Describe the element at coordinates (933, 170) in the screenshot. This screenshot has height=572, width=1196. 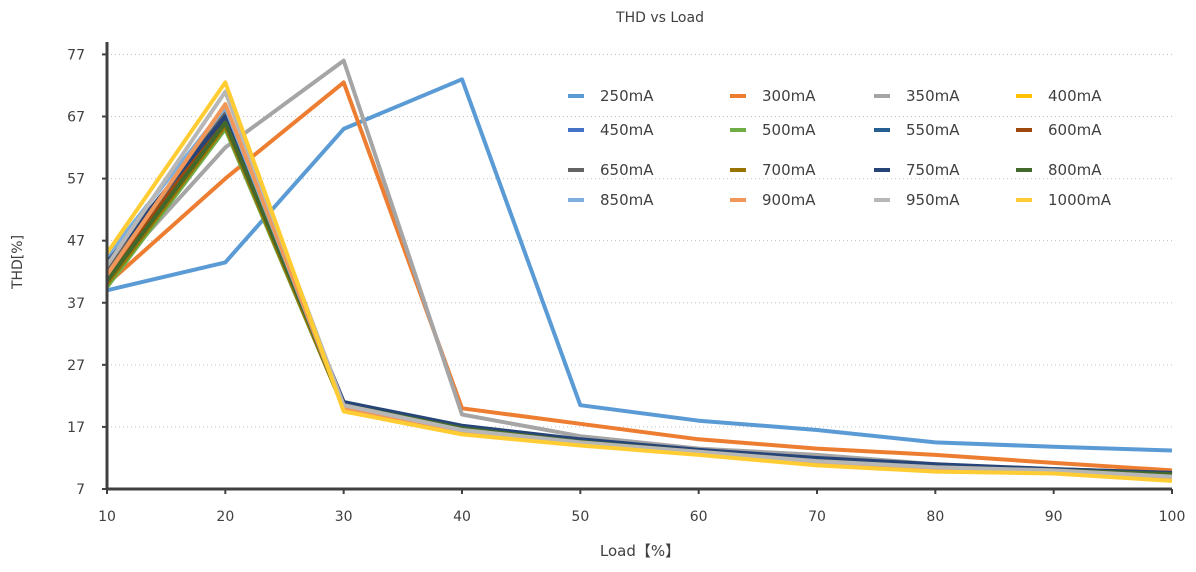
I see `legend-label: 750mA` at that location.